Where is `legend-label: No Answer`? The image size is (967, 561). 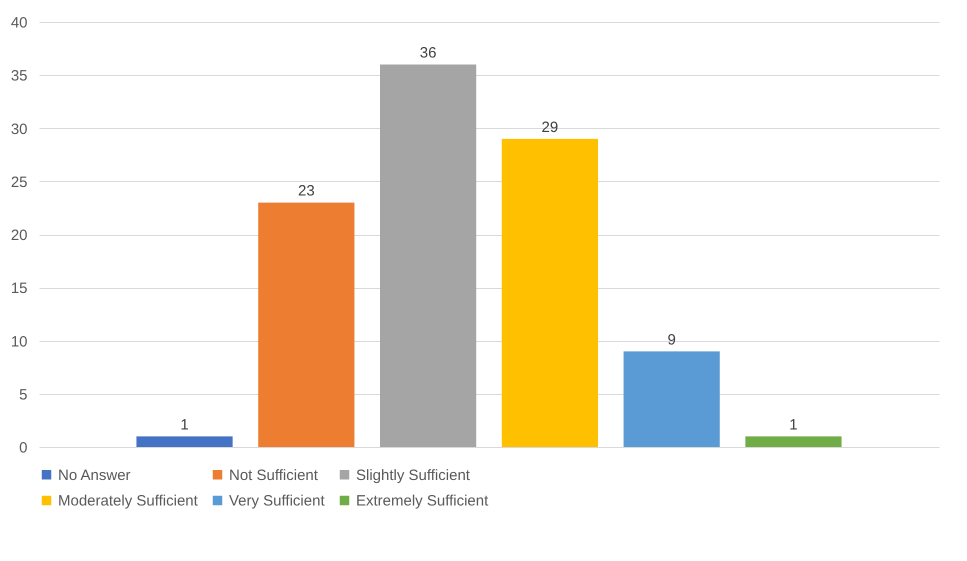 legend-label: No Answer is located at coordinates (94, 475).